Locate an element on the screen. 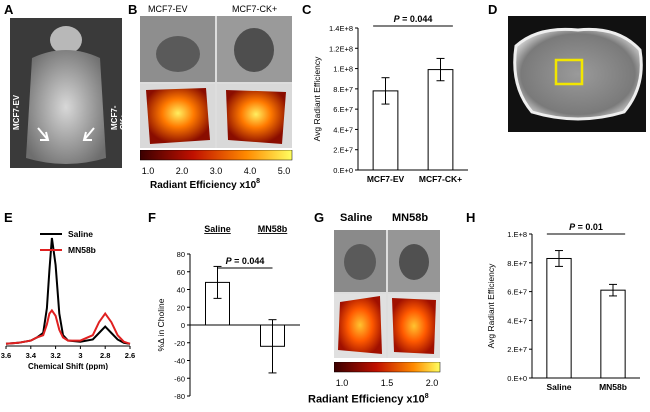 This screenshot has width=650, height=412. mri-image-d is located at coordinates (577, 74).